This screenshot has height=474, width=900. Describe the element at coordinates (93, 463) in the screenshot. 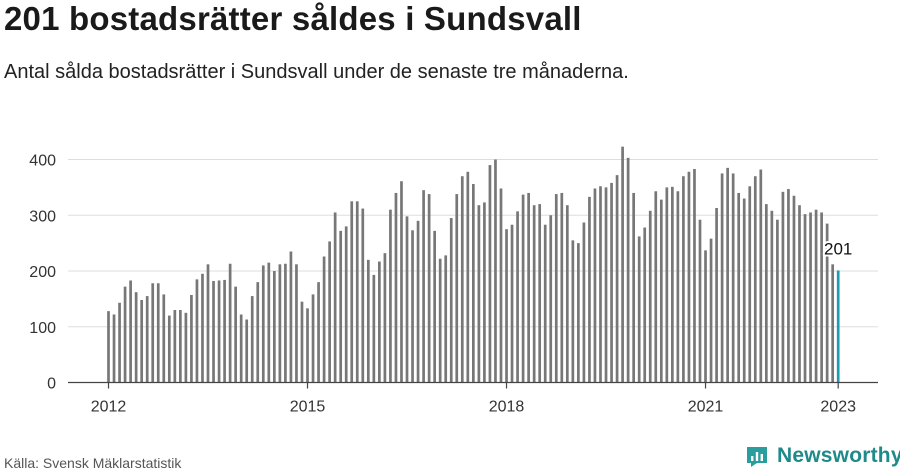

I see `source-note: Källa: Svensk Mäklarstatistik` at that location.